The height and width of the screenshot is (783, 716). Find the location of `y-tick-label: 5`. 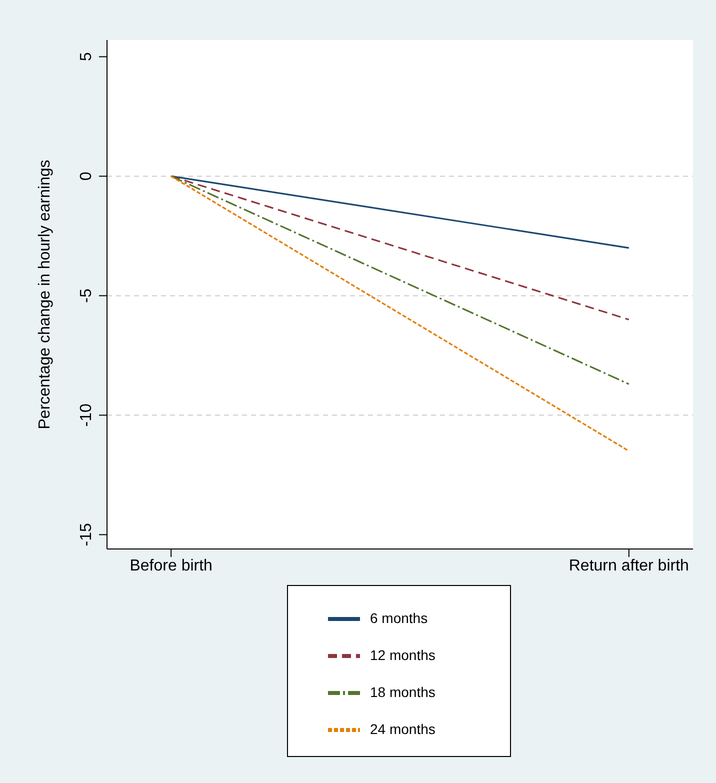

y-tick-label: 5 is located at coordinates (86, 57).